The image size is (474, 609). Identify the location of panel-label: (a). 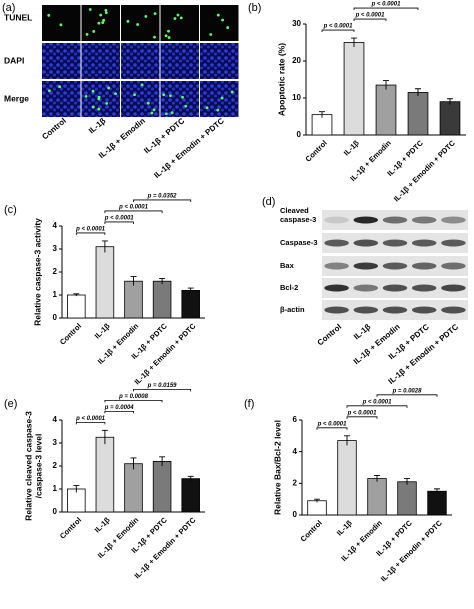
(8, 8).